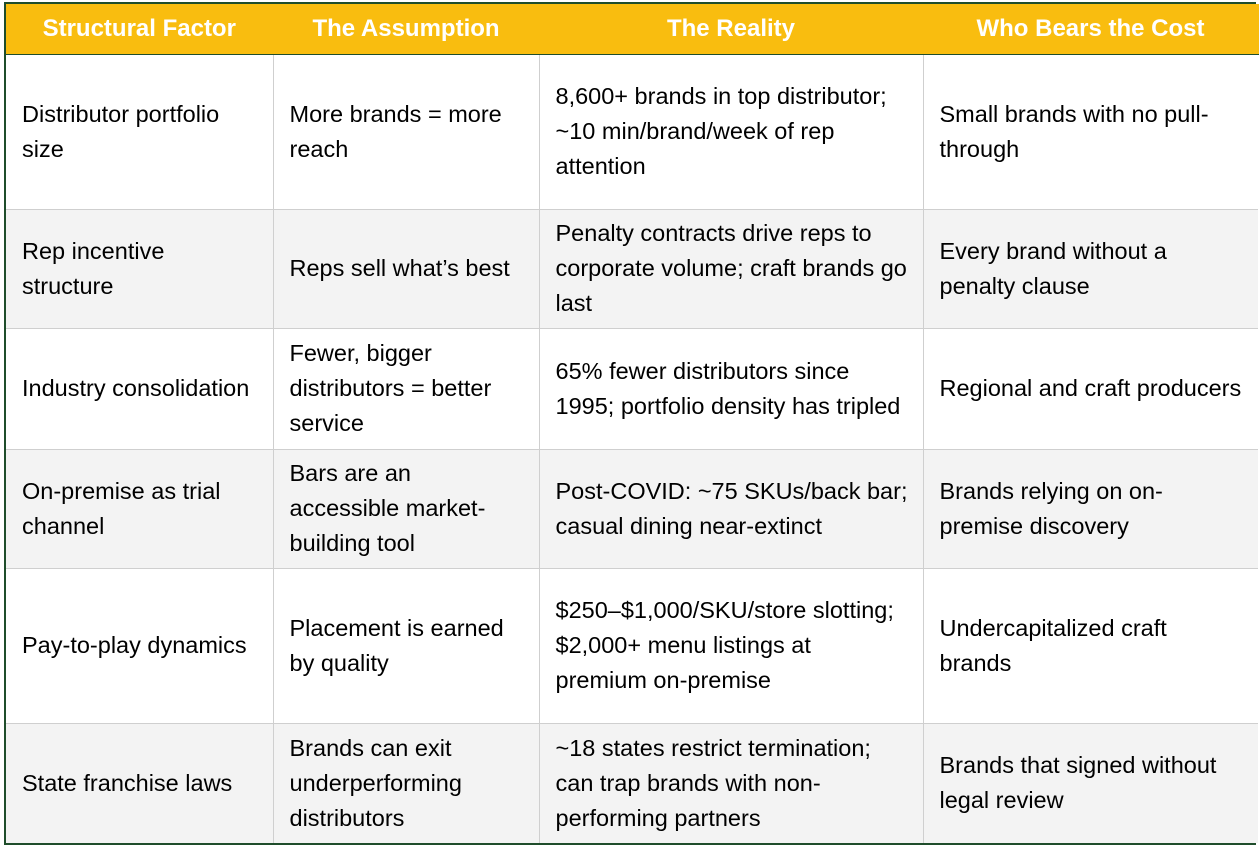  What do you see at coordinates (1090, 131) in the screenshot?
I see `cell-cost: Small brands with no pull-through` at bounding box center [1090, 131].